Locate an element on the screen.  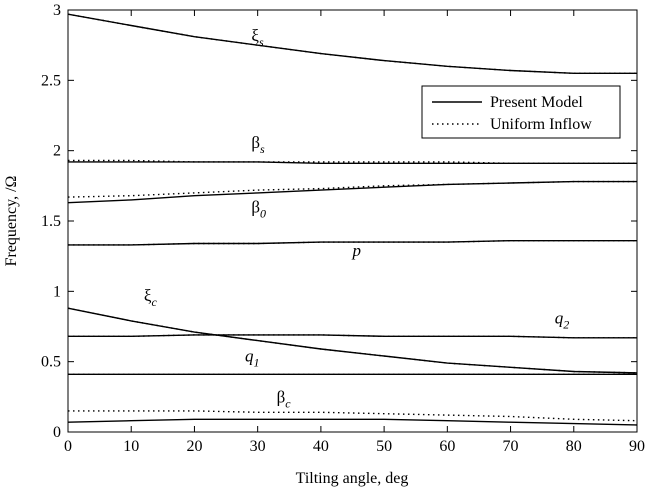
y-tick-label: 2.5 is located at coordinates (51, 80).